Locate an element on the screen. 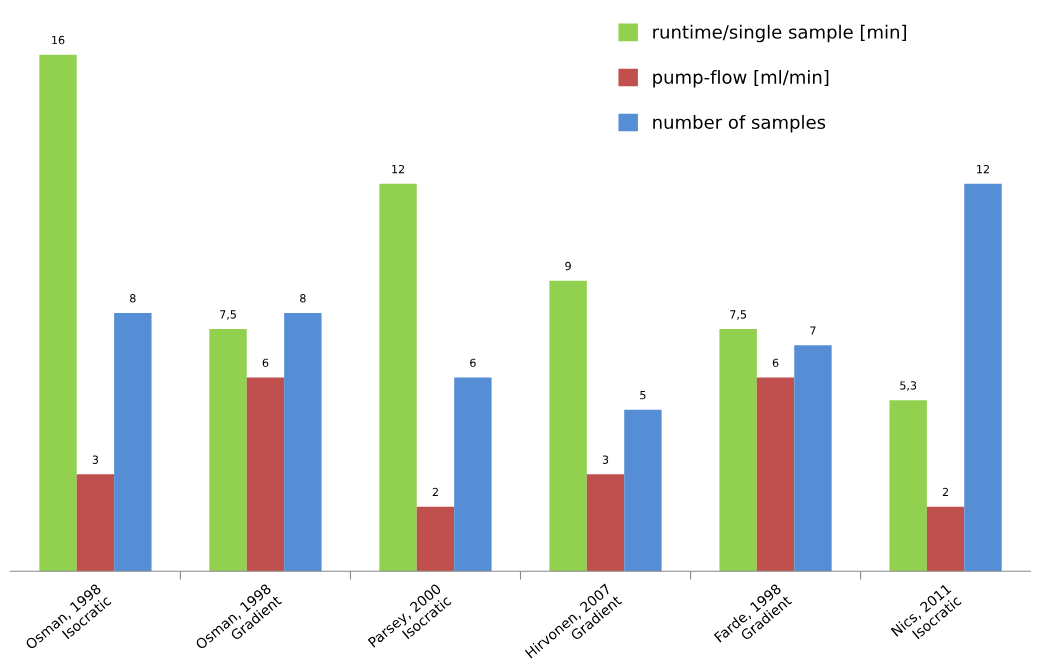 The image size is (1041, 672). legend-label: pump-flow [ml/min] is located at coordinates (741, 78).